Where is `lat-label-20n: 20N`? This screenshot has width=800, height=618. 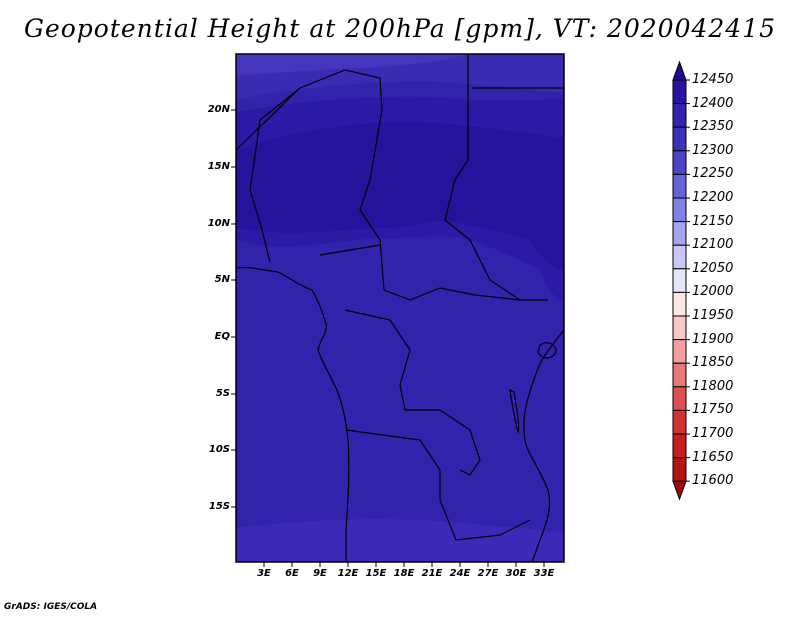
lat-label-20n: 20N is located at coordinates (218, 109).